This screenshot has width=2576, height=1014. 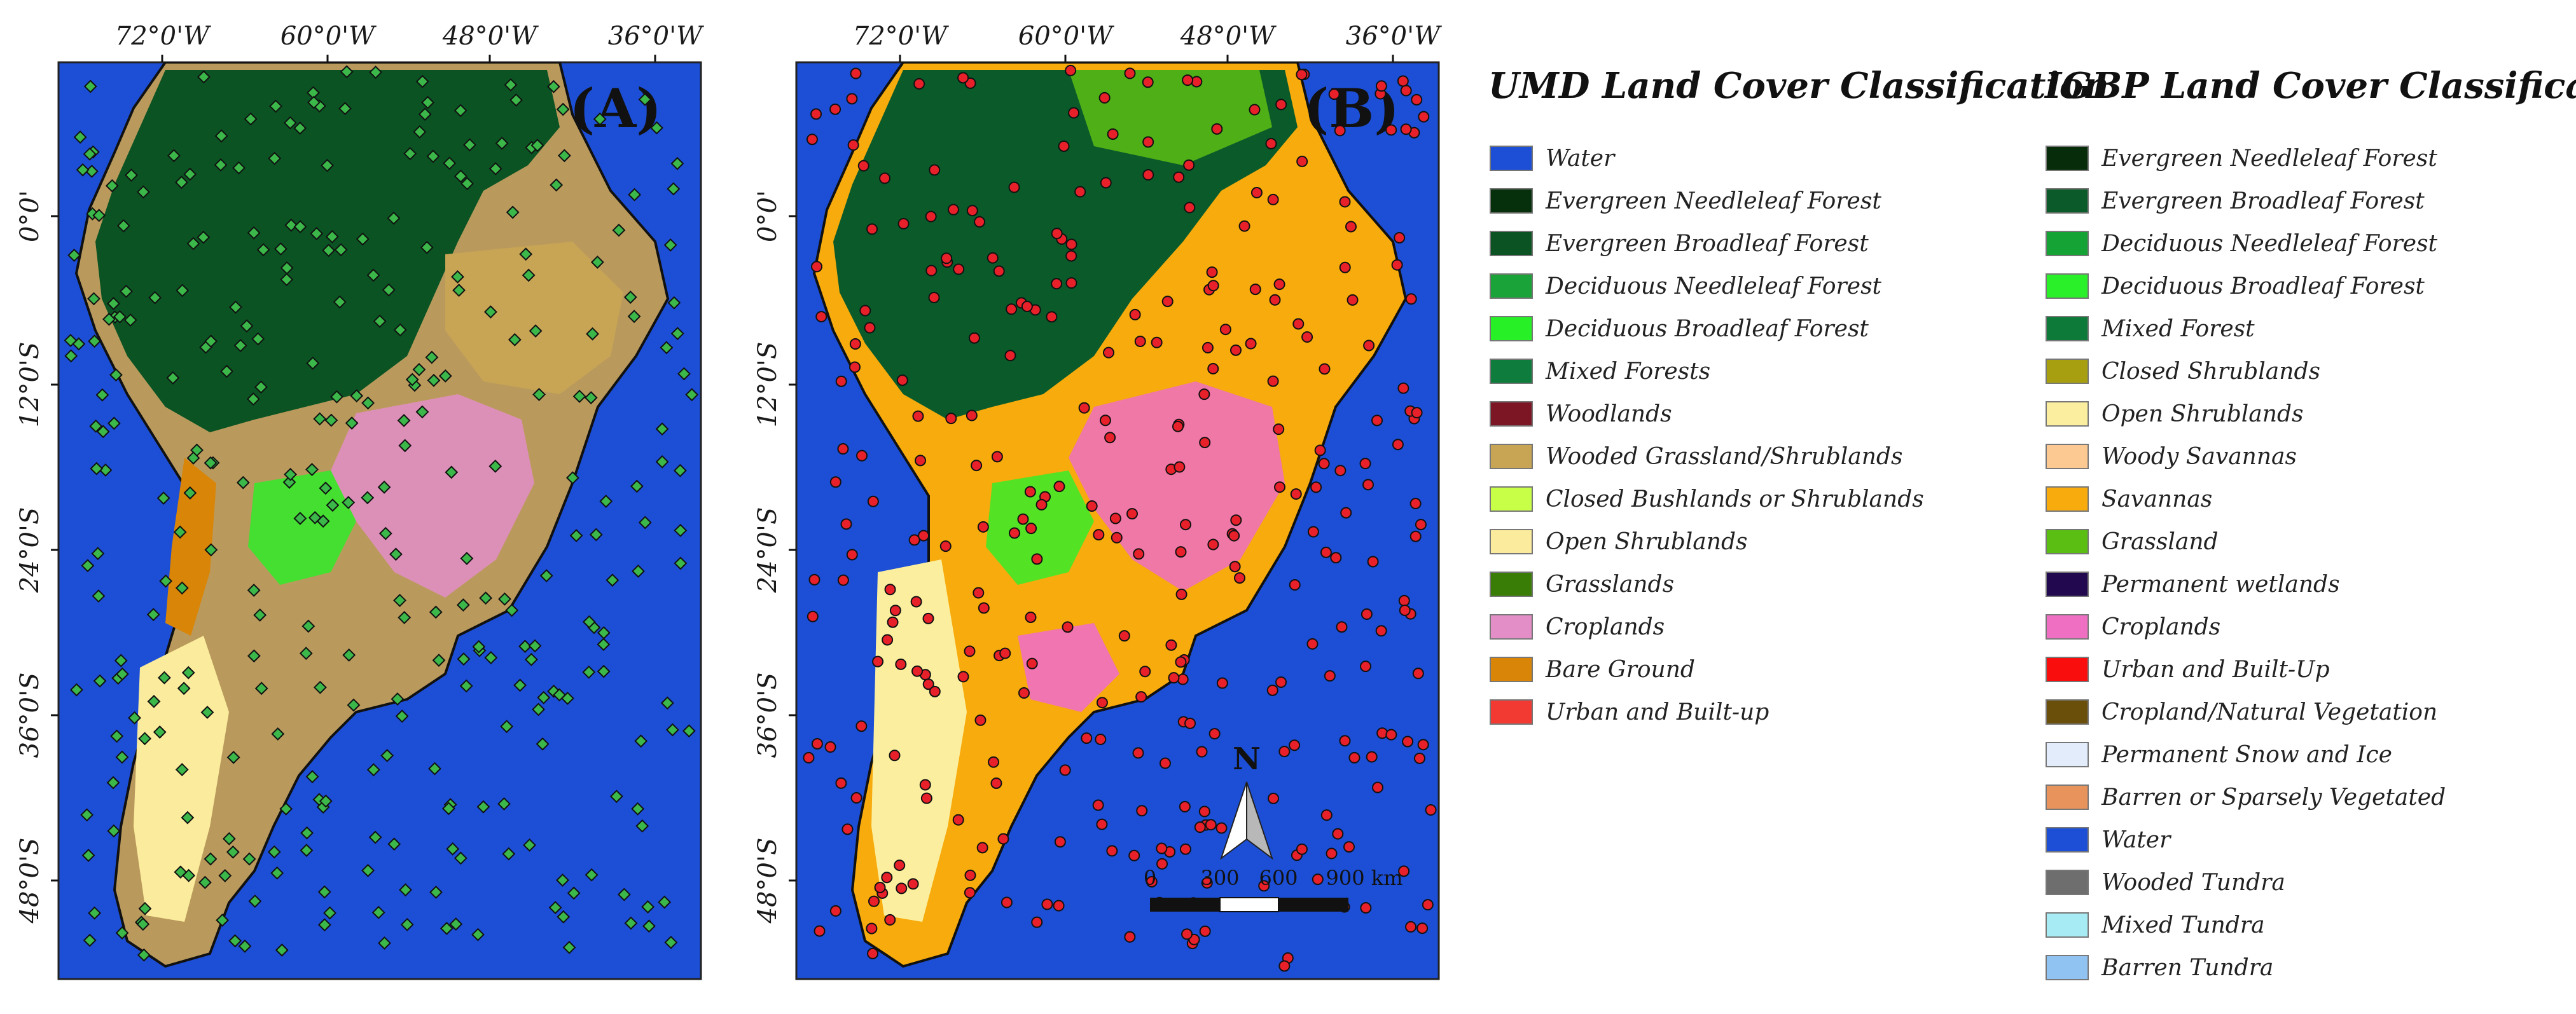 What do you see at coordinates (2263, 201) in the screenshot?
I see `legend-label: Evergreen Broadleaf Forest` at bounding box center [2263, 201].